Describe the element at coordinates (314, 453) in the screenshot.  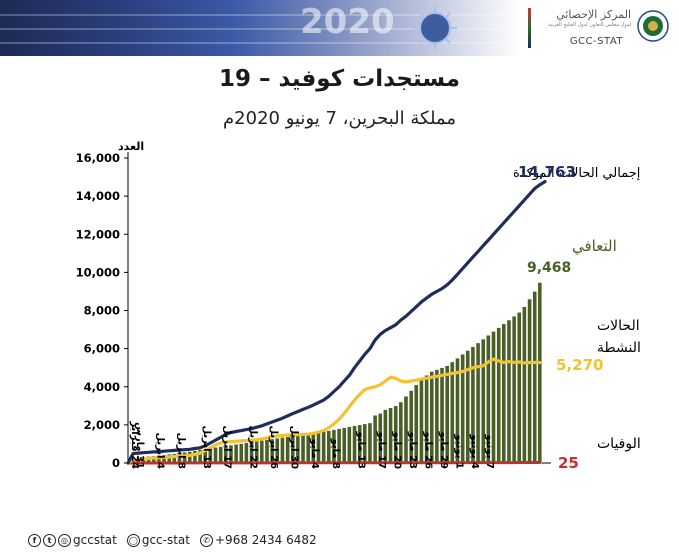
I see `x-tick-label: 4 مايو` at that location.